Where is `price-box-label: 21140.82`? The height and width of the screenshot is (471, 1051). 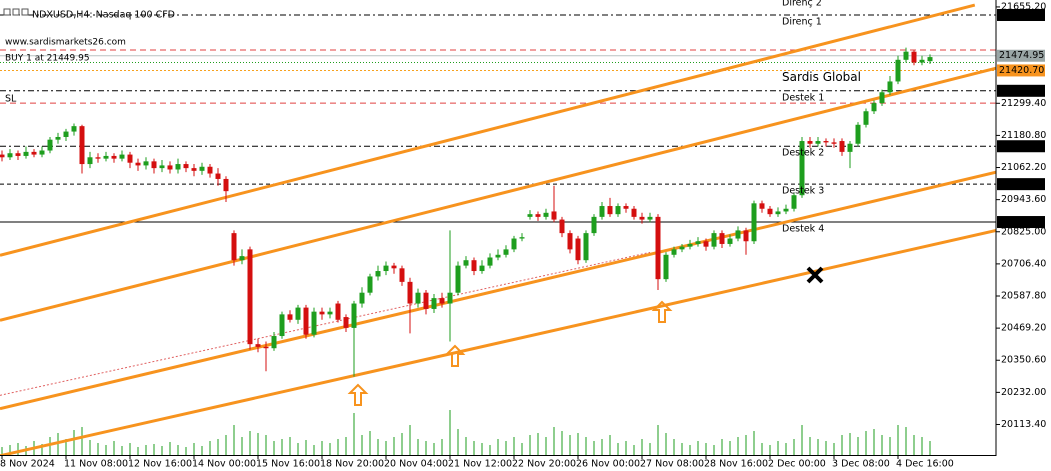 price-box-label: 21140.82 is located at coordinates (1021, 146).